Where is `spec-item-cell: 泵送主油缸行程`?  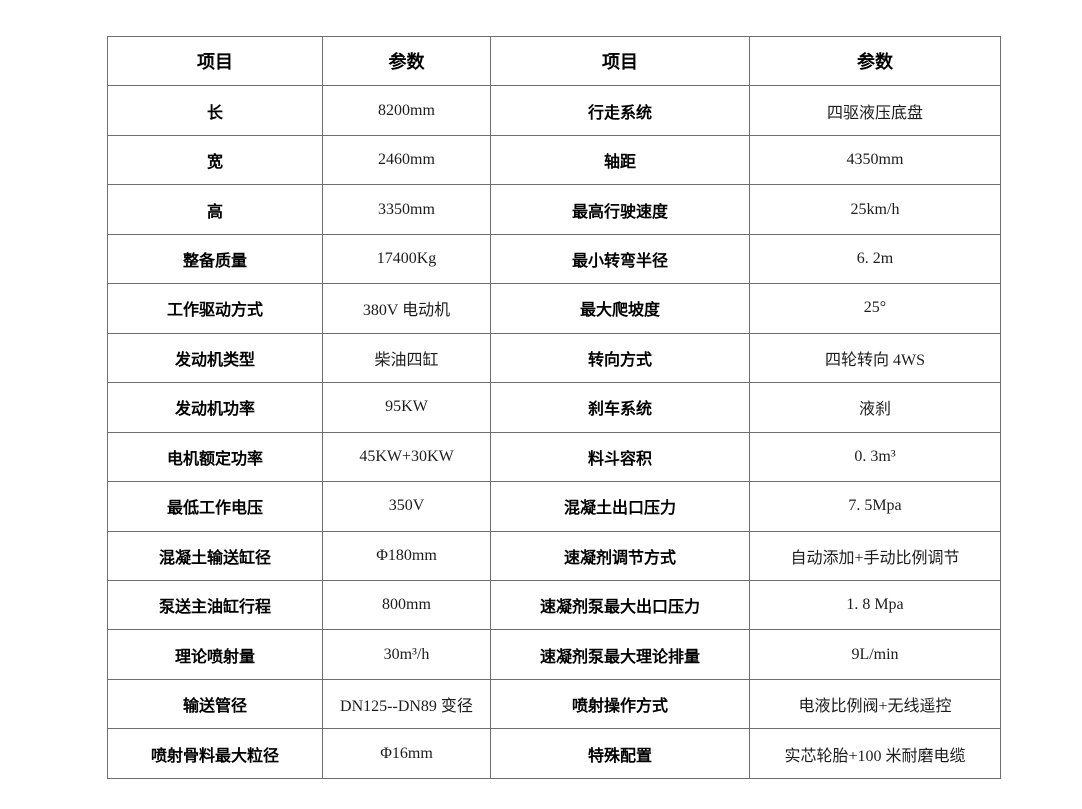
spec-item-cell: 泵送主油缸行程 is located at coordinates (215, 605).